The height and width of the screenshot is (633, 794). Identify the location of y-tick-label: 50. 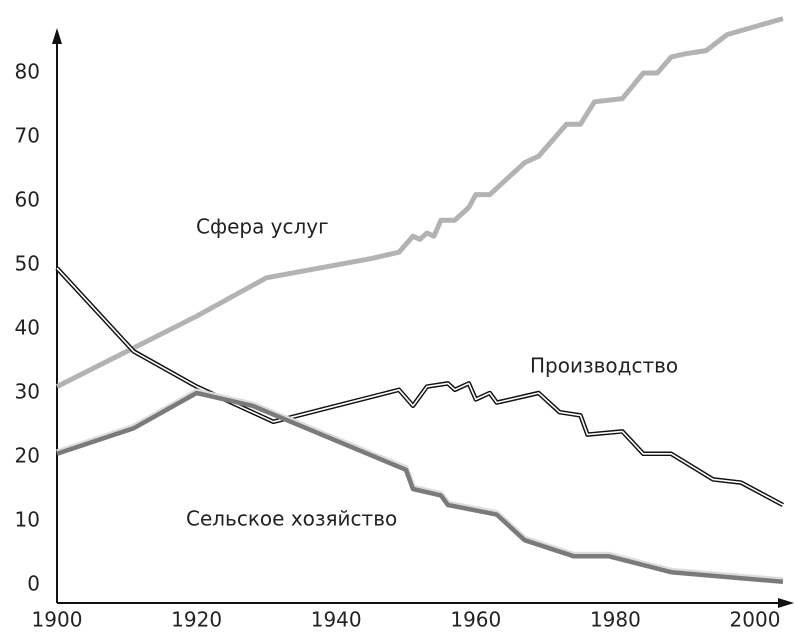
(27, 264).